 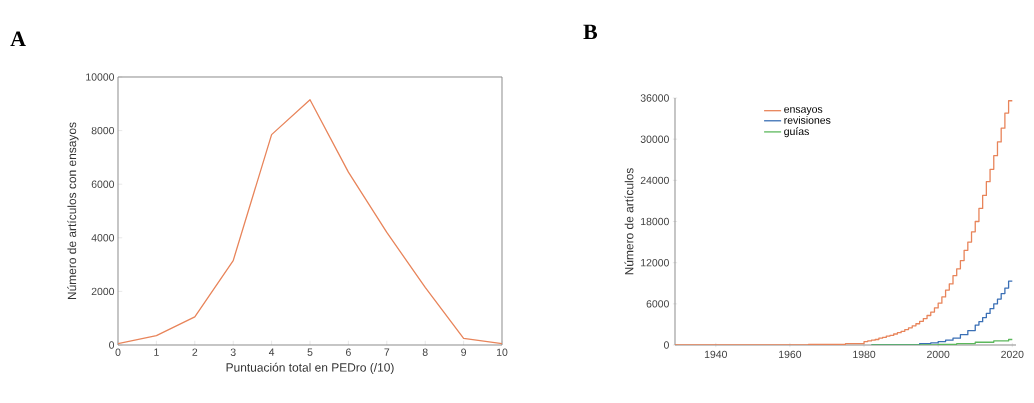 I want to click on y-tick-label: 12000, so click(x=655, y=262).